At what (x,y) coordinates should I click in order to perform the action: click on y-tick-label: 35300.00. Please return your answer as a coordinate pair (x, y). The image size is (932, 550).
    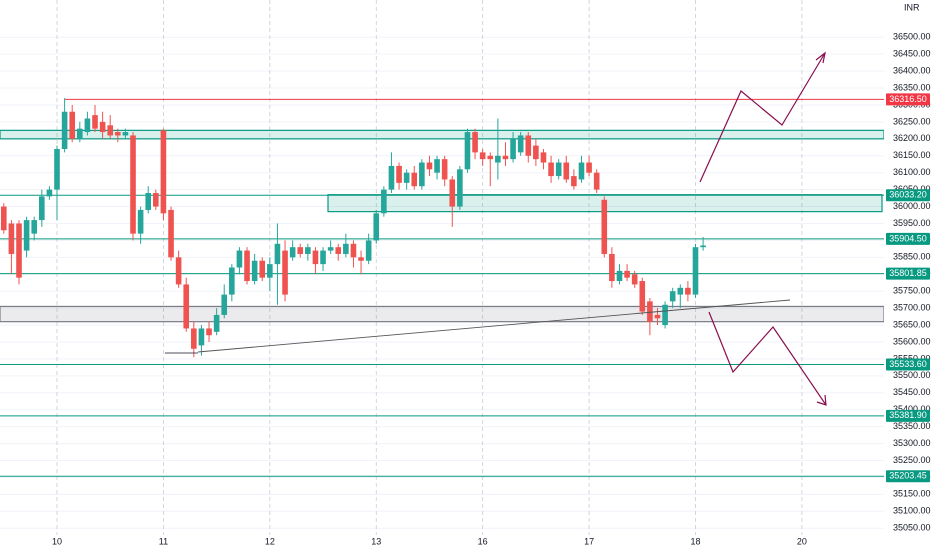
    Looking at the image, I should click on (912, 443).